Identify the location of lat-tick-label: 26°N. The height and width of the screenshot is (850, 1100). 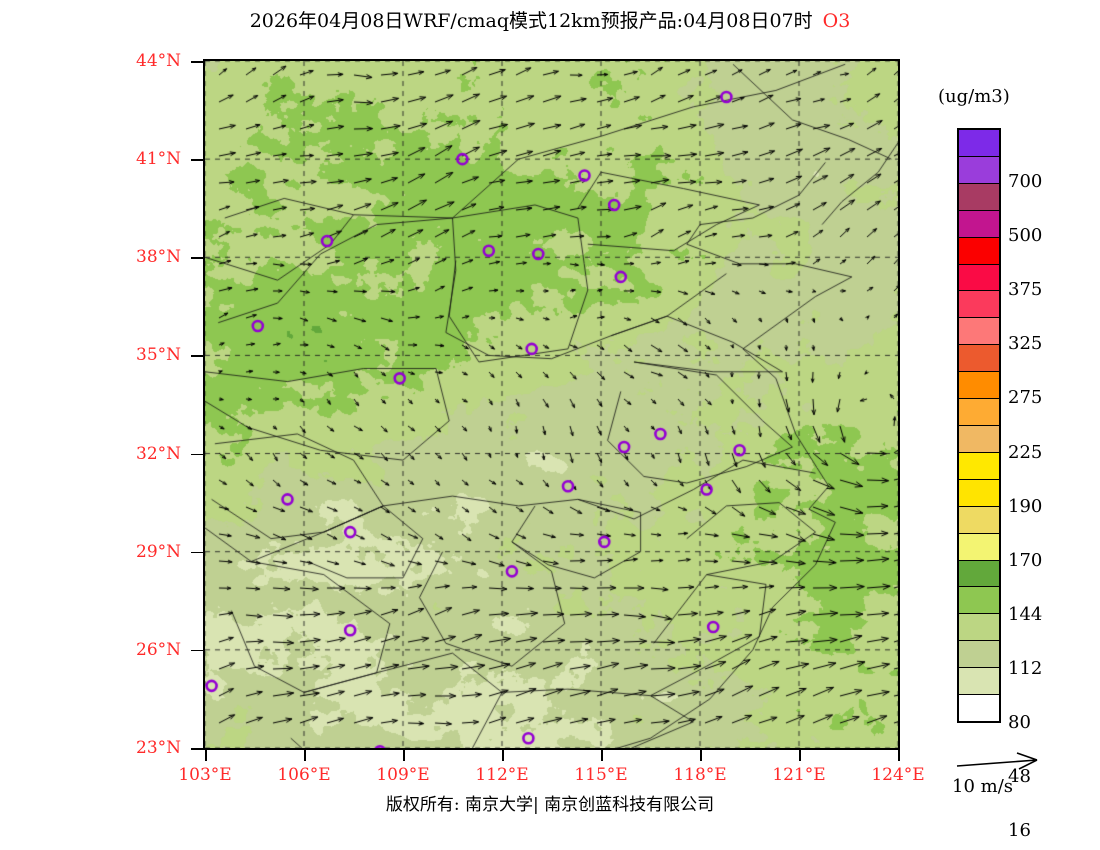
(159, 649).